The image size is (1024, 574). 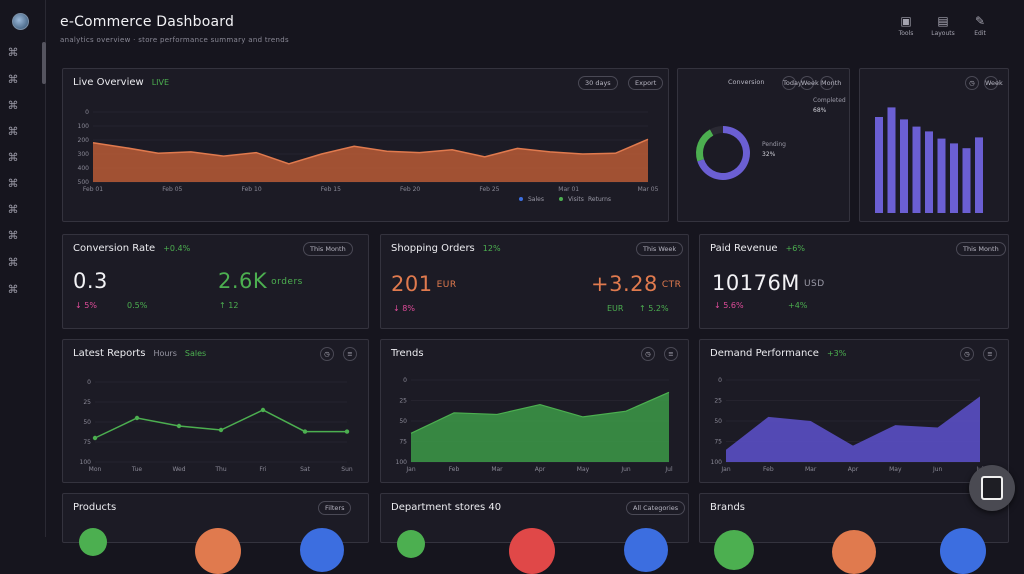 I want to click on sidebar-item-reports-icon: ⌘, so click(x=13, y=183).